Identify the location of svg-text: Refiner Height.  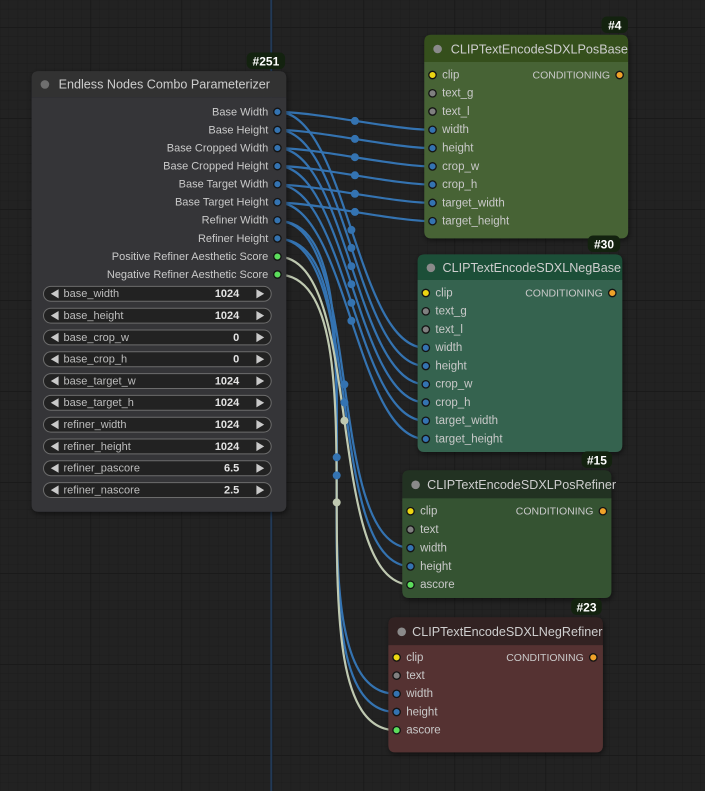
(233, 239).